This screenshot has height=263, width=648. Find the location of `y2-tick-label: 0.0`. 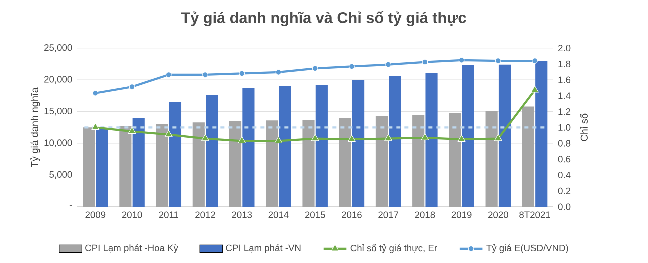

y2-tick-label: 0.0 is located at coordinates (564, 207).